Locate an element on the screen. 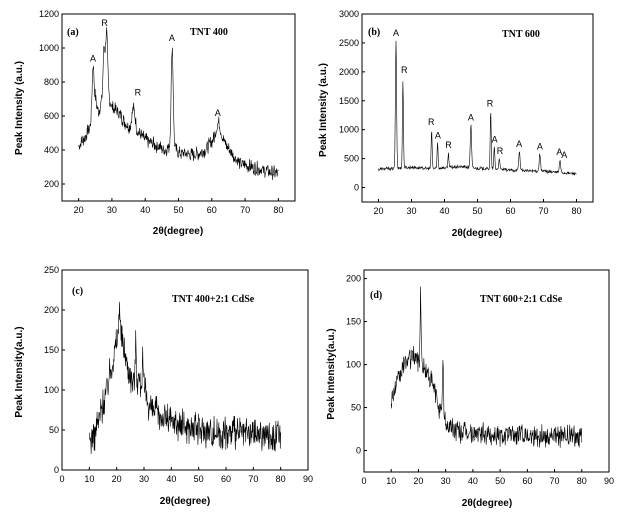  y-tick-label-d-0: 0 is located at coordinates (358, 451).